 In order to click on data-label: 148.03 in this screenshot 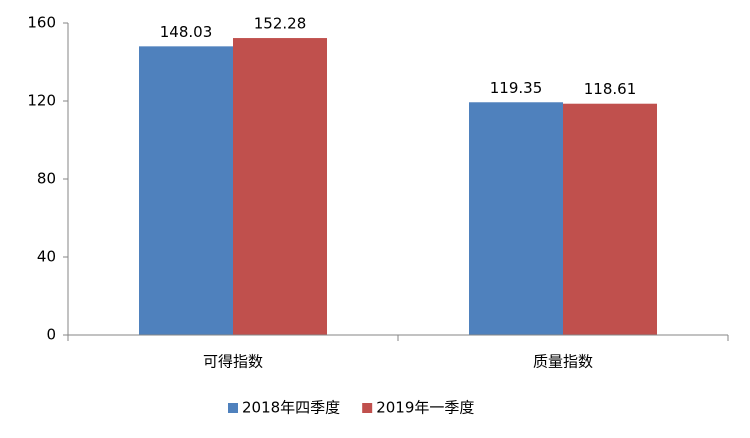, I will do `click(186, 32)`.